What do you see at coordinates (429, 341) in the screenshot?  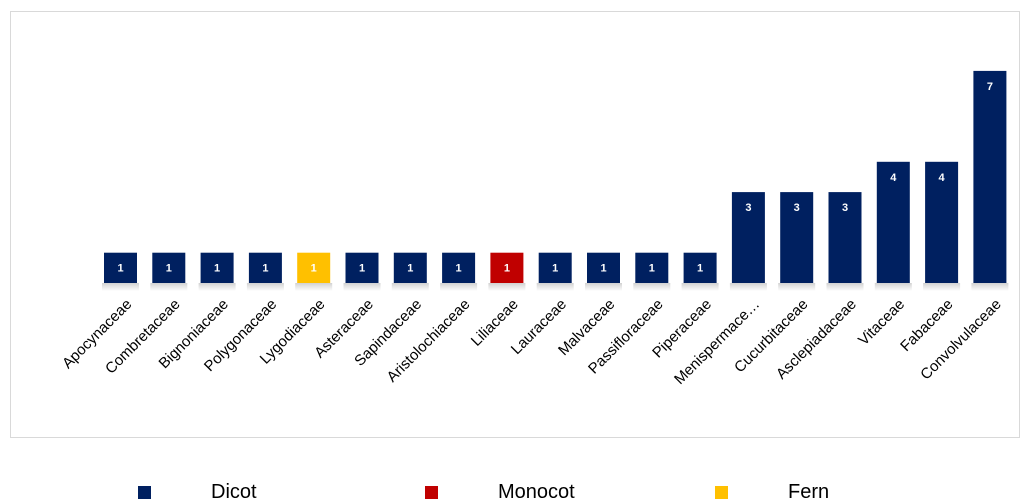 I see `category-label-aristolochiaceae: Aristolochiaceae` at bounding box center [429, 341].